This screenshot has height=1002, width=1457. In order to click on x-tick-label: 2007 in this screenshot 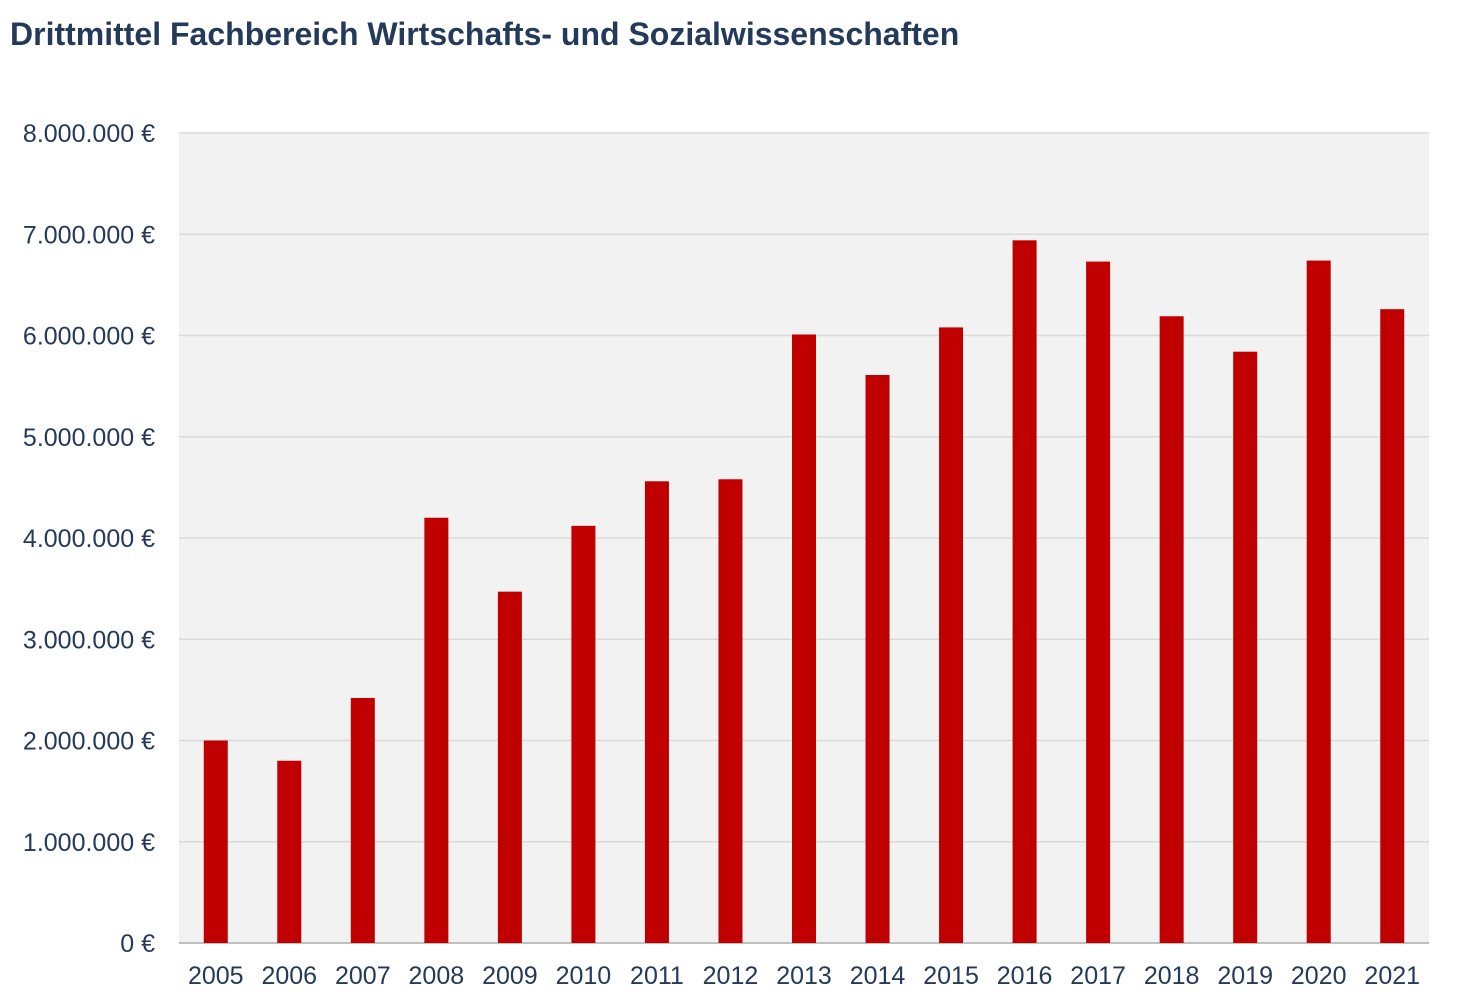, I will do `click(363, 976)`.